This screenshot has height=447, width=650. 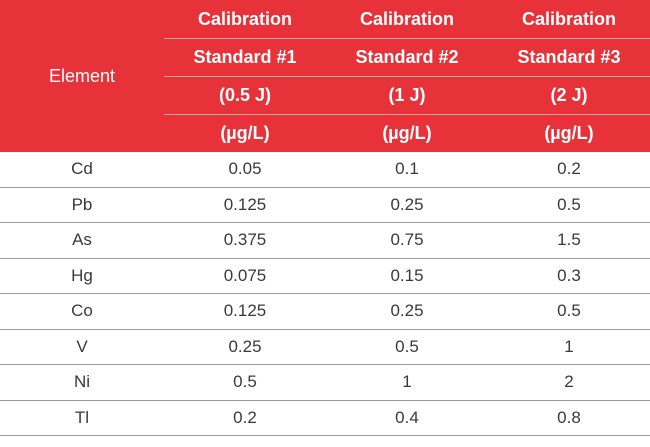 What do you see at coordinates (569, 240) in the screenshot?
I see `std3-cell: 1.5` at bounding box center [569, 240].